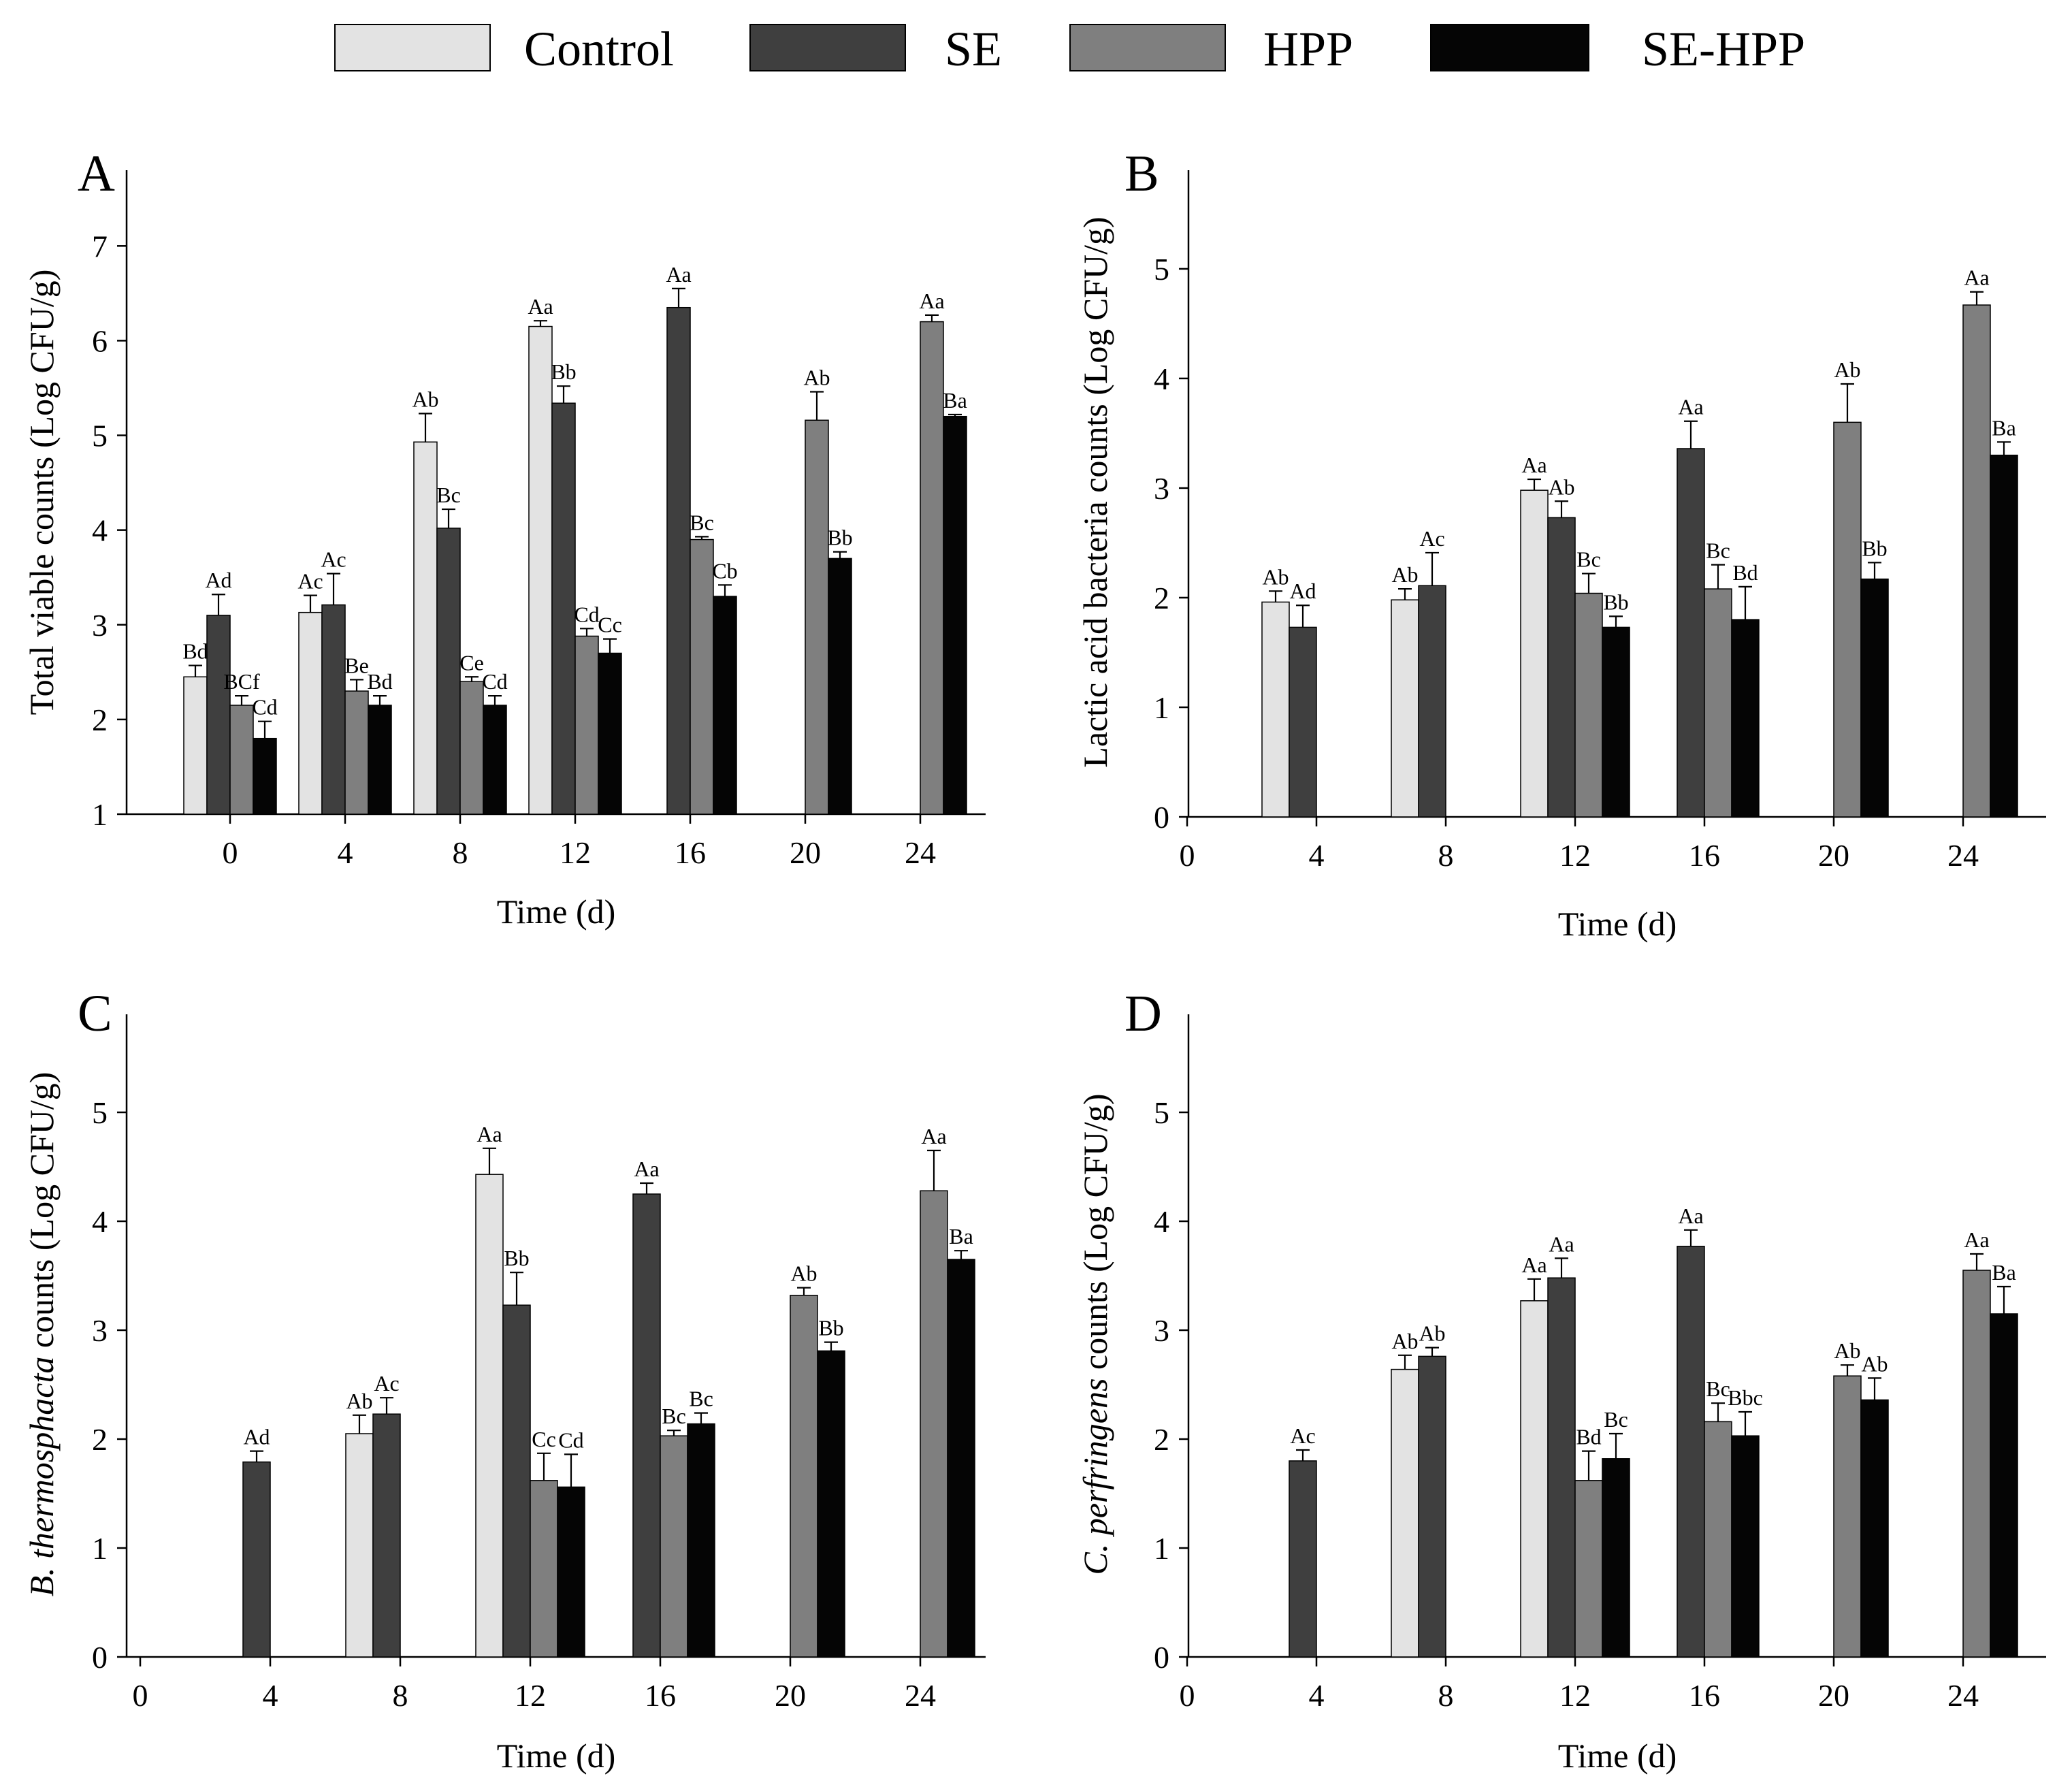 The width and height of the screenshot is (2072, 1789). What do you see at coordinates (241, 681) in the screenshot?
I see `significance-label: BCf` at bounding box center [241, 681].